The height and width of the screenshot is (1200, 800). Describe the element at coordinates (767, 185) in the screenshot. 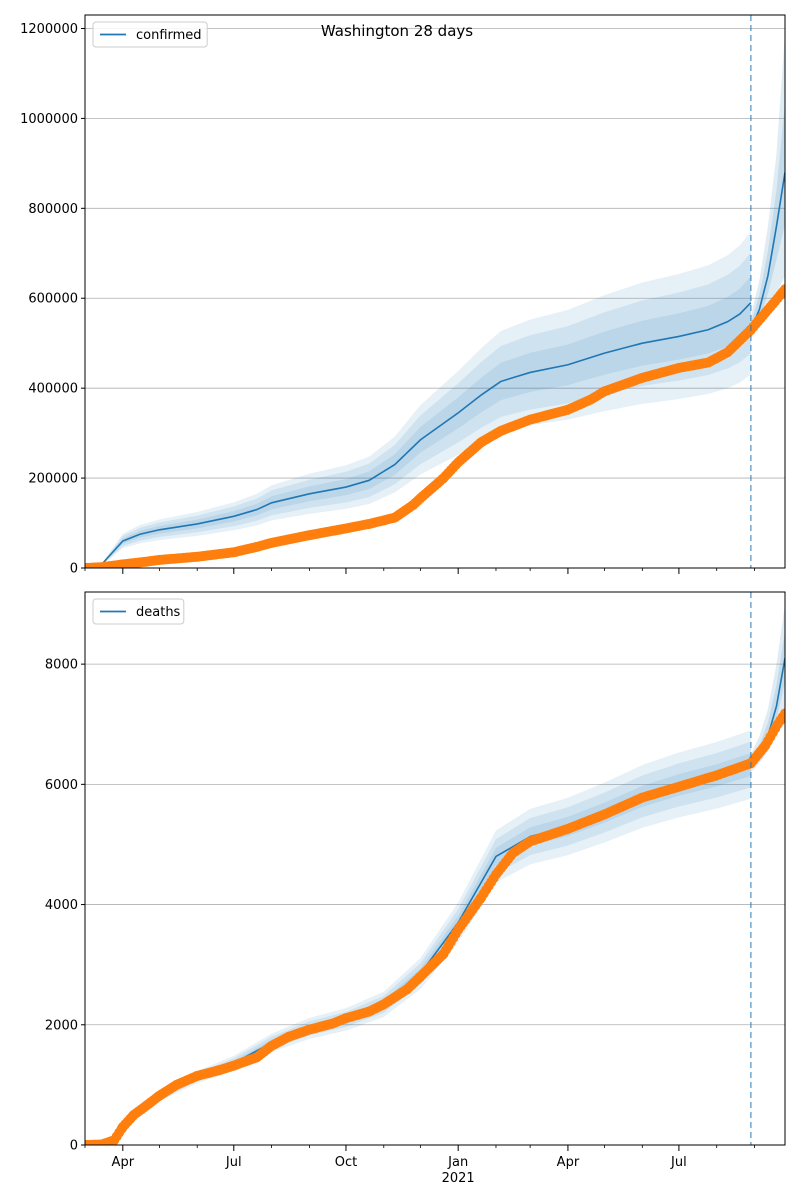

I see `forecast-uncertainty-band` at that location.